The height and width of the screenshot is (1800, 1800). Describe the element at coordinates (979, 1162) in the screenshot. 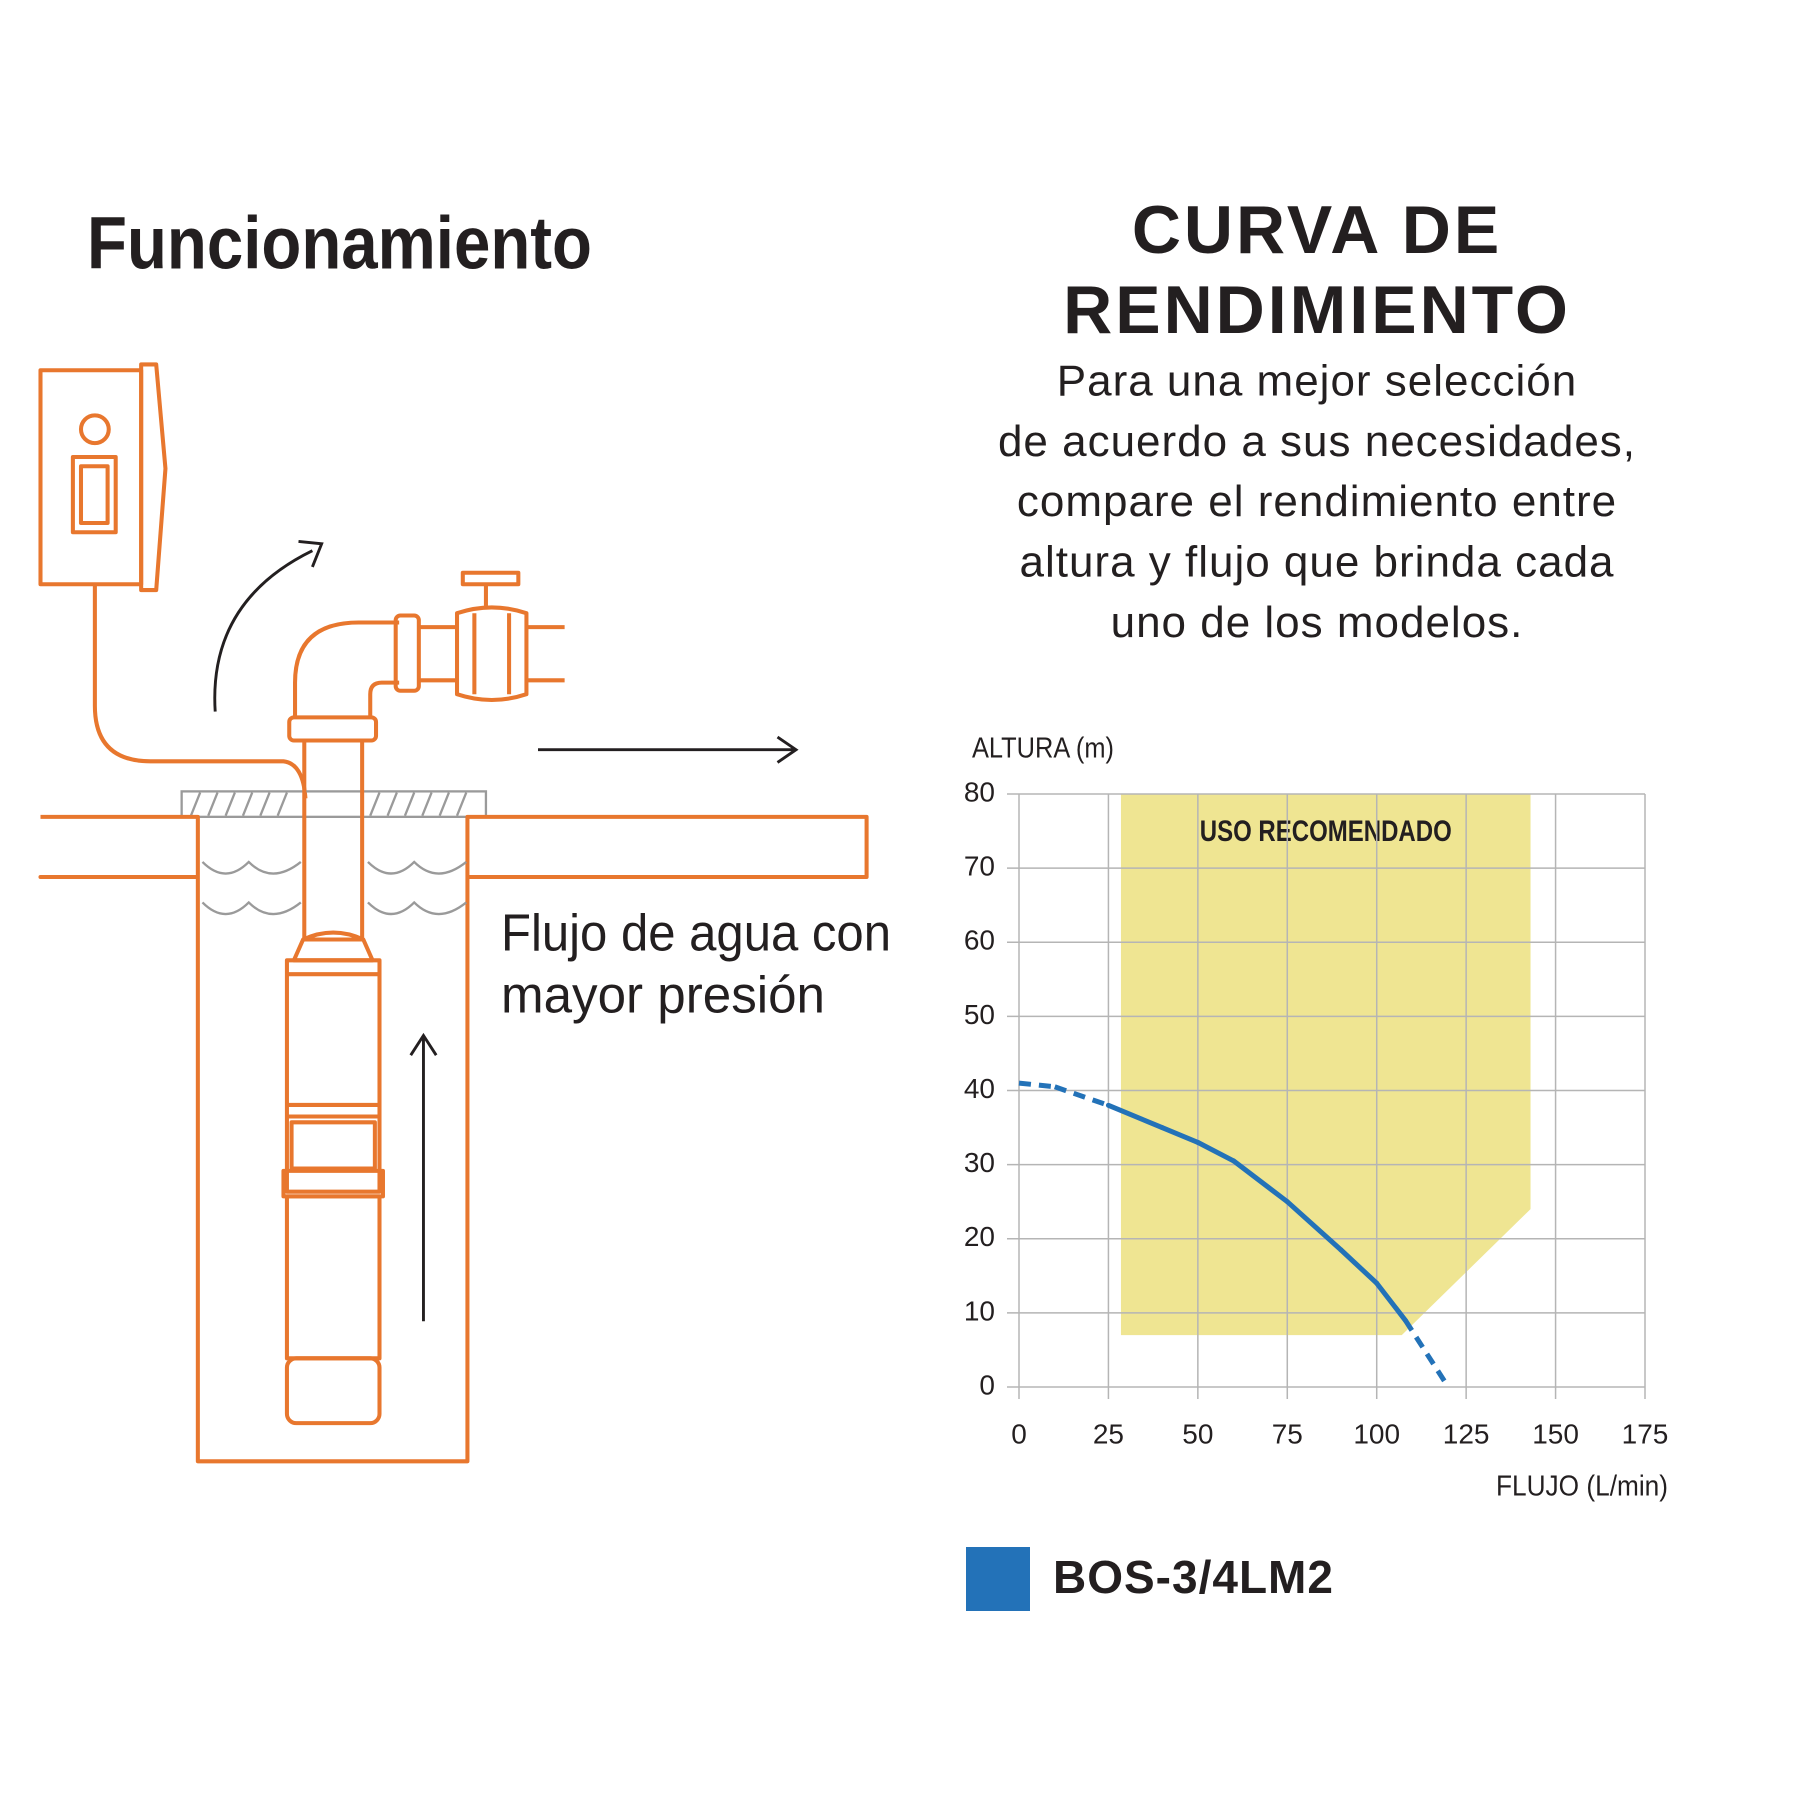

I see `y-tick-label: 30` at that location.